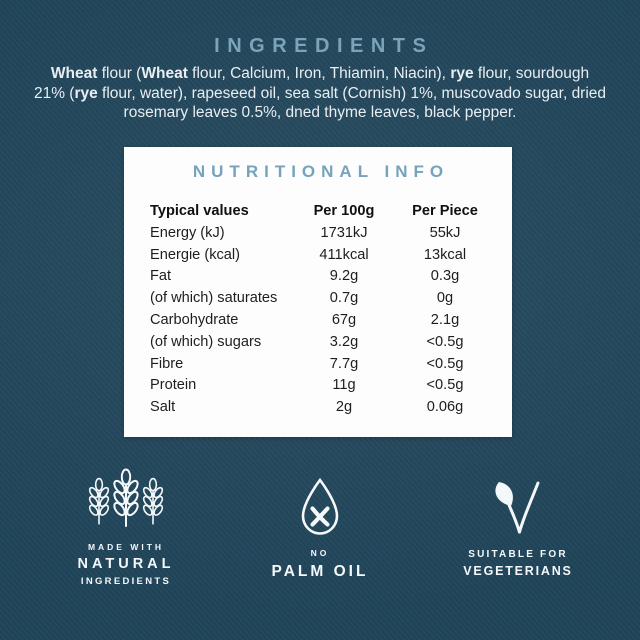  I want to click on badge-text-line: NO, so click(320, 553).